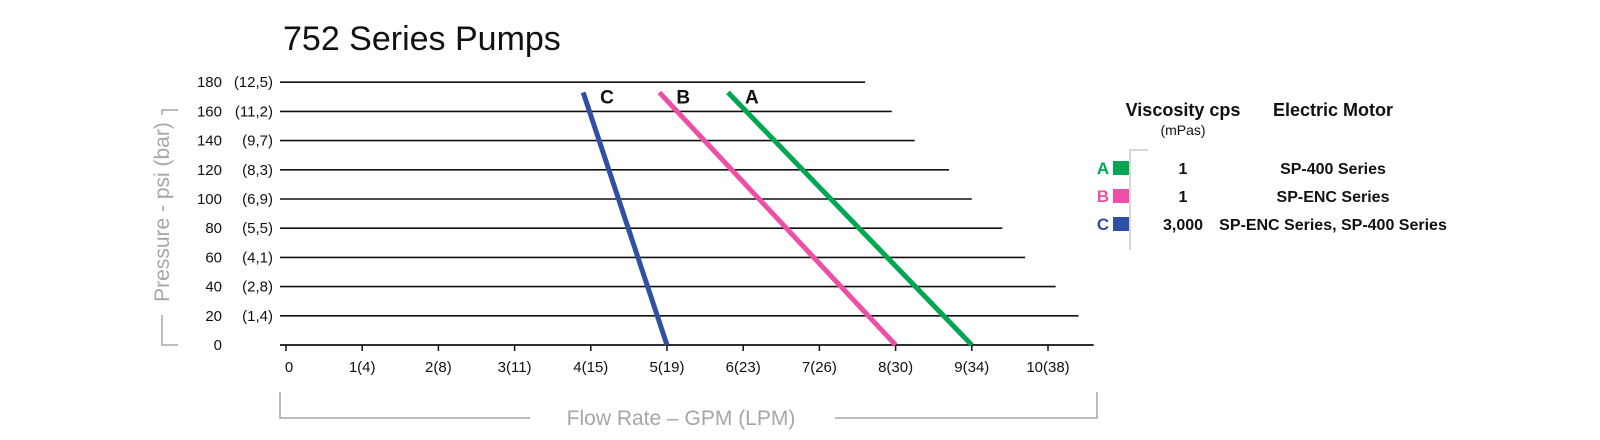  Describe the element at coordinates (971, 367) in the screenshot. I see `x-tick-label: 9(34)` at that location.